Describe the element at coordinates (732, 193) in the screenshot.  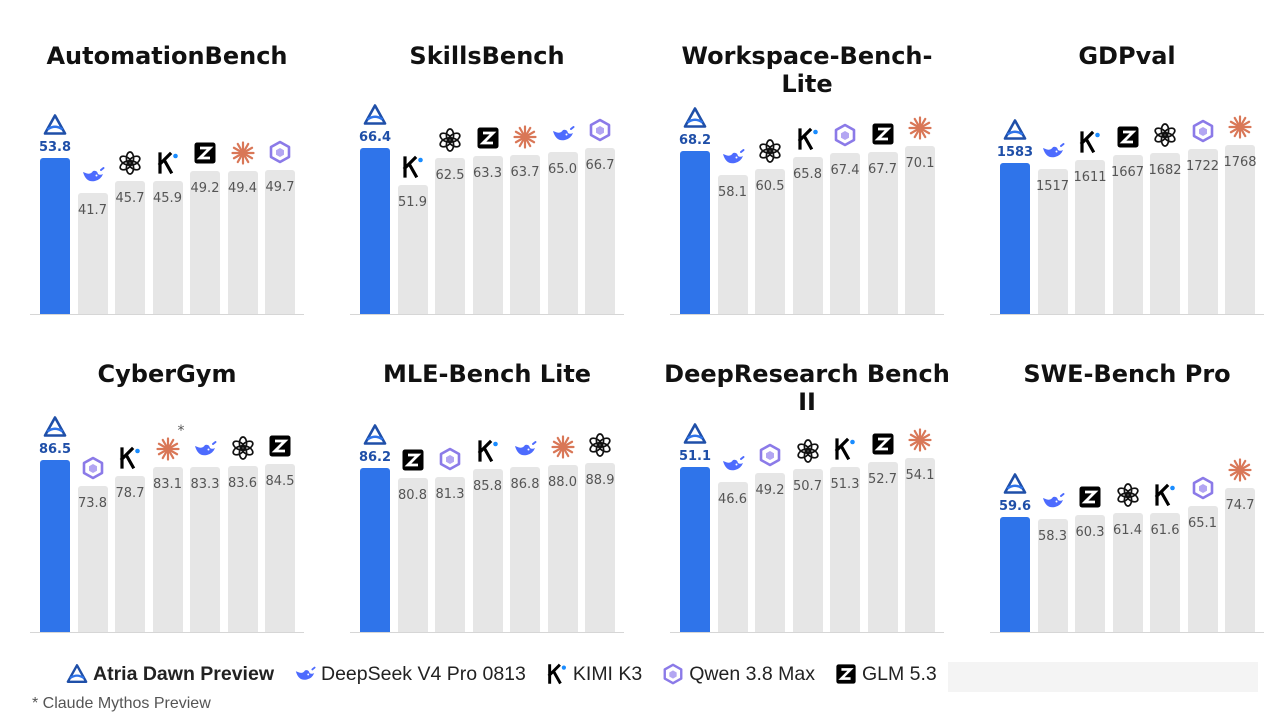
I see `value-label: 58.1` at that location.